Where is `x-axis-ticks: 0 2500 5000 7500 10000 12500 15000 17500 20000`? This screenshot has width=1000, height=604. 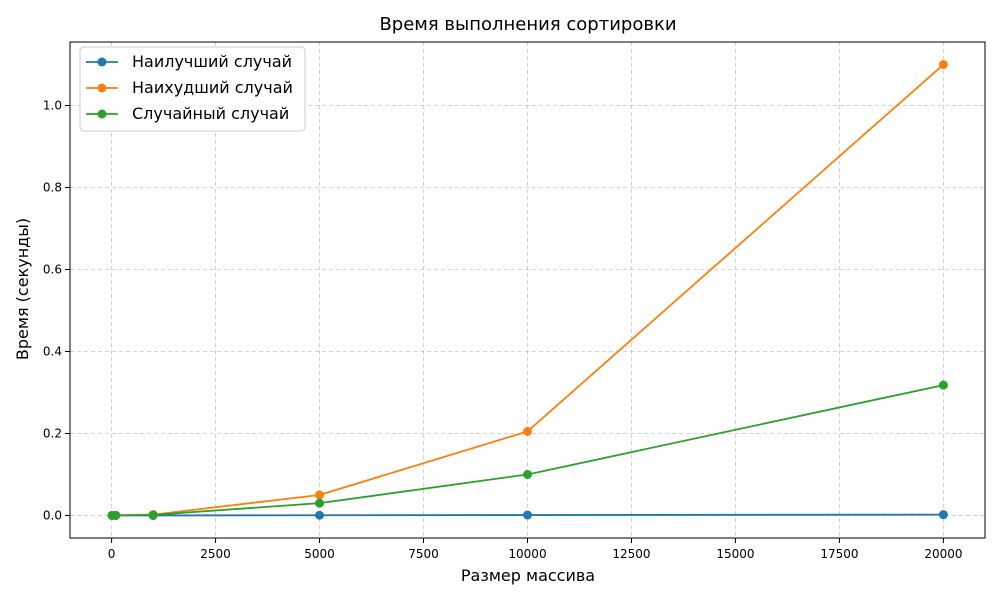 x-axis-ticks: 0 2500 5000 7500 10000 12500 15000 17500 20000 is located at coordinates (535, 549).